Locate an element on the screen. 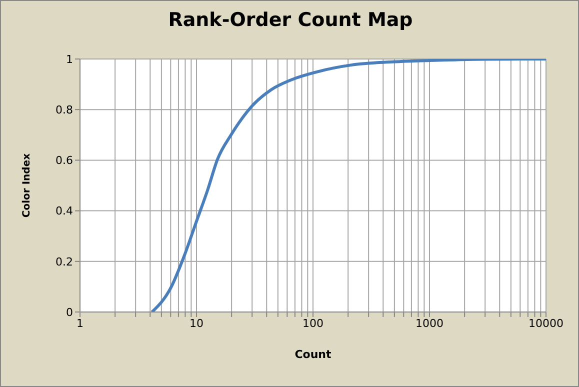 The width and height of the screenshot is (579, 387). y-tick-label: 0.4 is located at coordinates (64, 211).